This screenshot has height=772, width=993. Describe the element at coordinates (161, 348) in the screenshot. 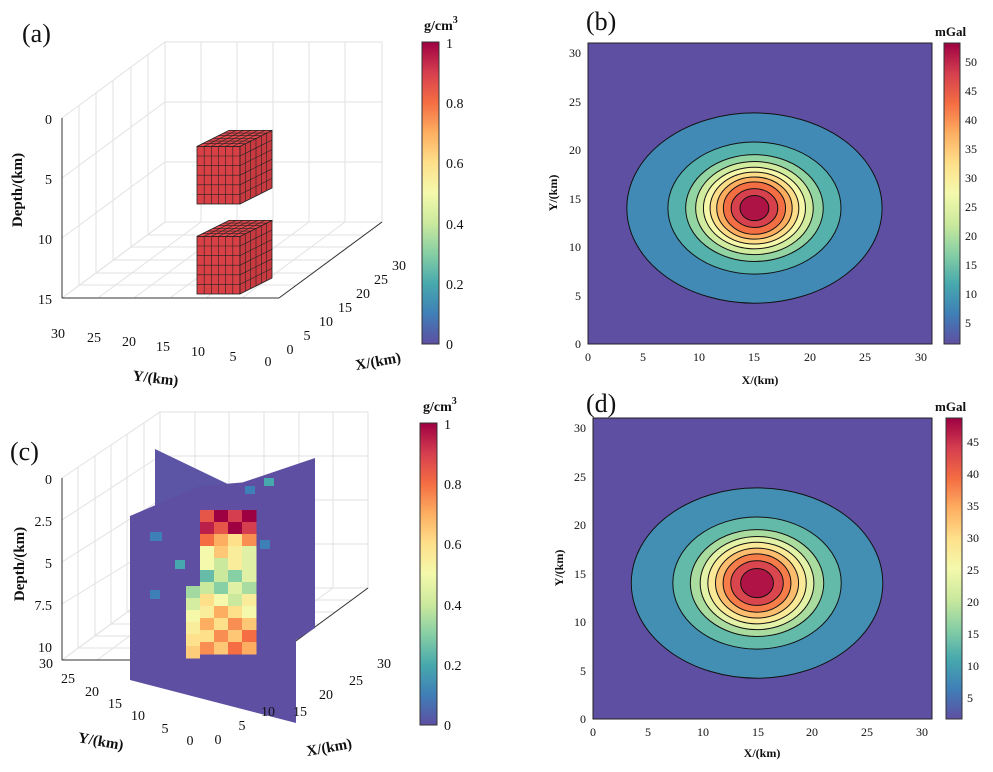

I see `panel-a-y-ticks: 30 25 20 15 10 5 0` at that location.